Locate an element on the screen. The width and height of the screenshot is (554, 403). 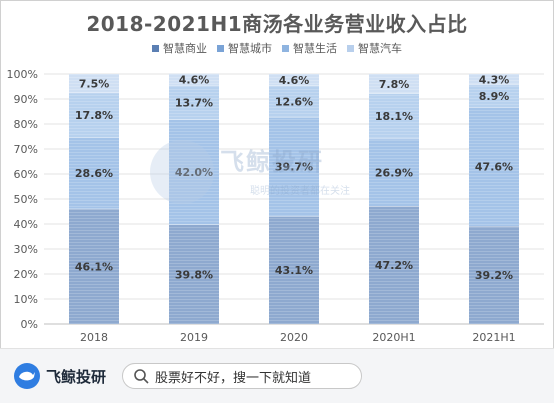
x-tick-label-2: 2020 is located at coordinates (294, 337).